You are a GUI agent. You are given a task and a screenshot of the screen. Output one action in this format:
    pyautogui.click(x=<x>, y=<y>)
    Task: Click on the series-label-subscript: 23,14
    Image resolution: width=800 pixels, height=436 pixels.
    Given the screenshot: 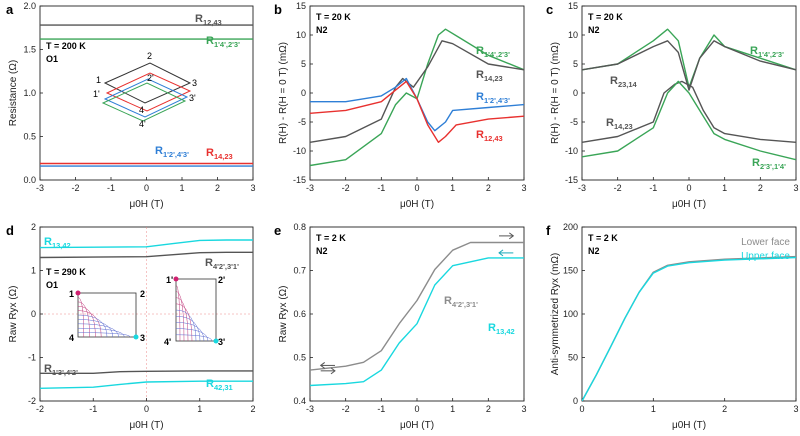 What is the action you would take?
    pyautogui.click(x=628, y=84)
    